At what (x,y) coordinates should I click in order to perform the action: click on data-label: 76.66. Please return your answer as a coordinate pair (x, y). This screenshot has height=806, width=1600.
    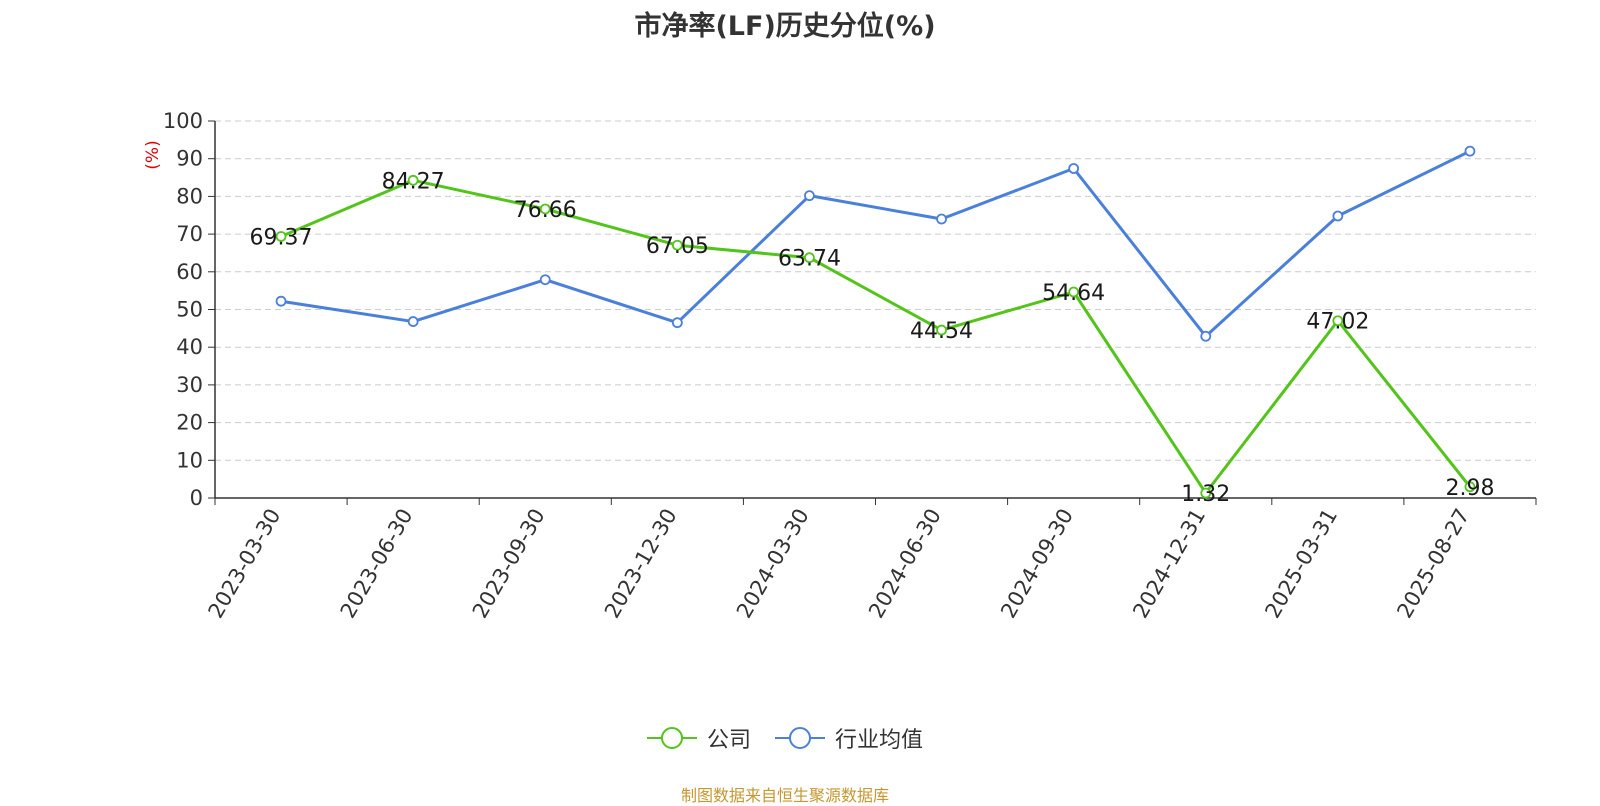
    Looking at the image, I should click on (545, 210).